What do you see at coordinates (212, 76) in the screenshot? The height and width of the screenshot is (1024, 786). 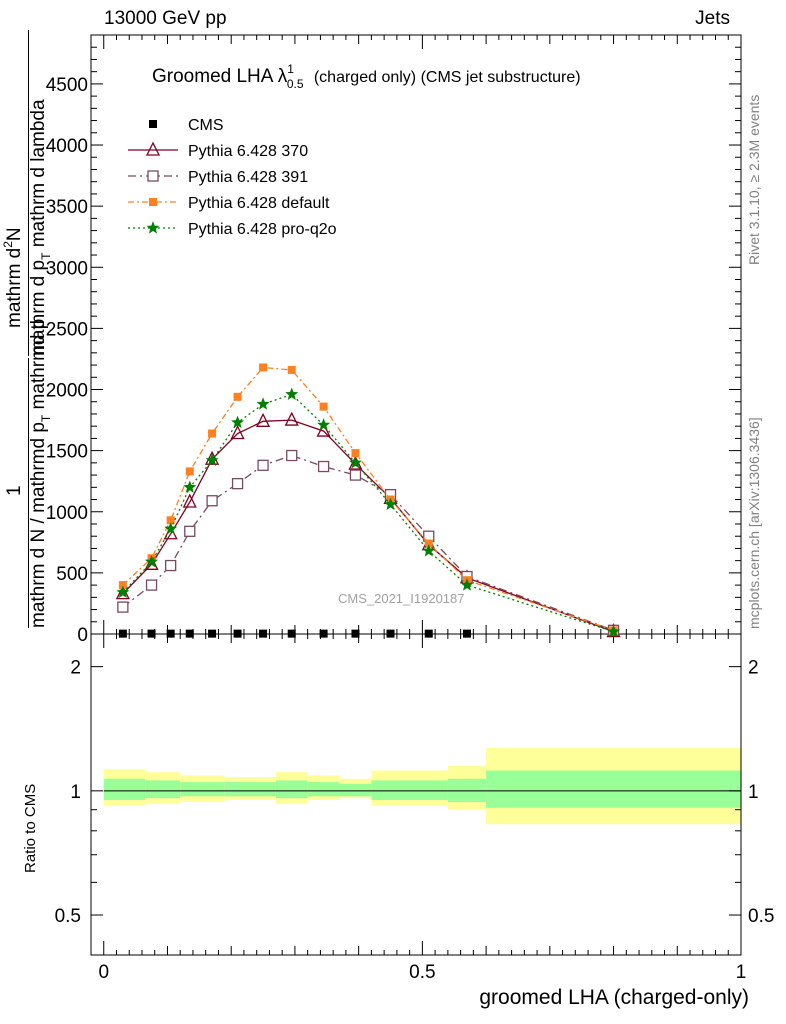 I see `chart-title-main: Groomed LHA` at bounding box center [212, 76].